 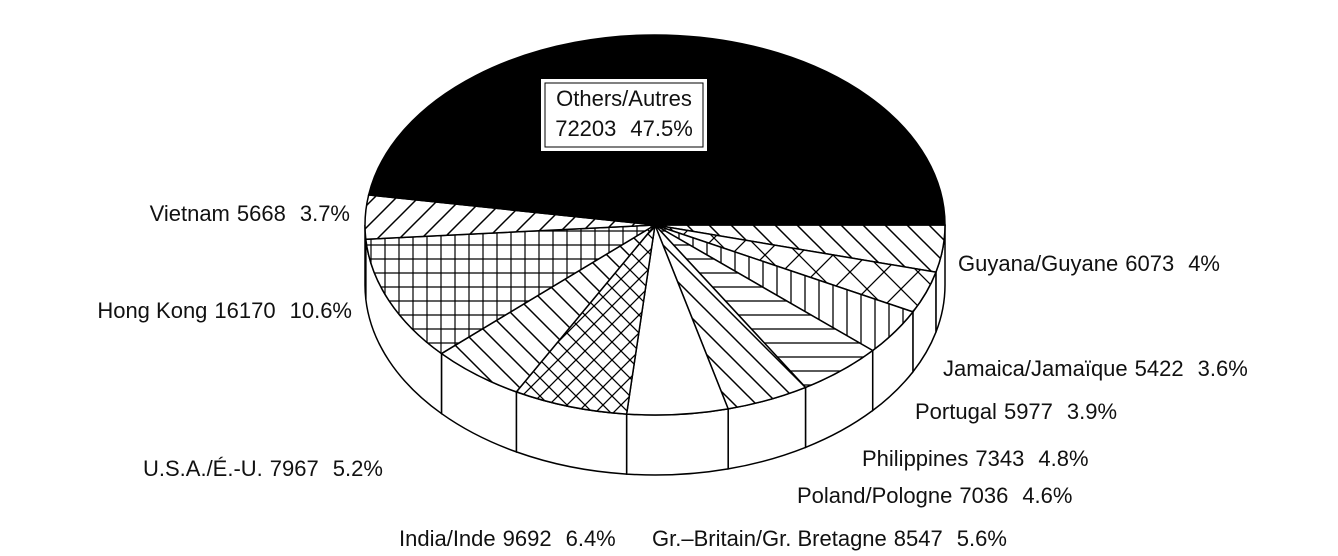 I want to click on label-percent: 5.2%, so click(x=358, y=468).